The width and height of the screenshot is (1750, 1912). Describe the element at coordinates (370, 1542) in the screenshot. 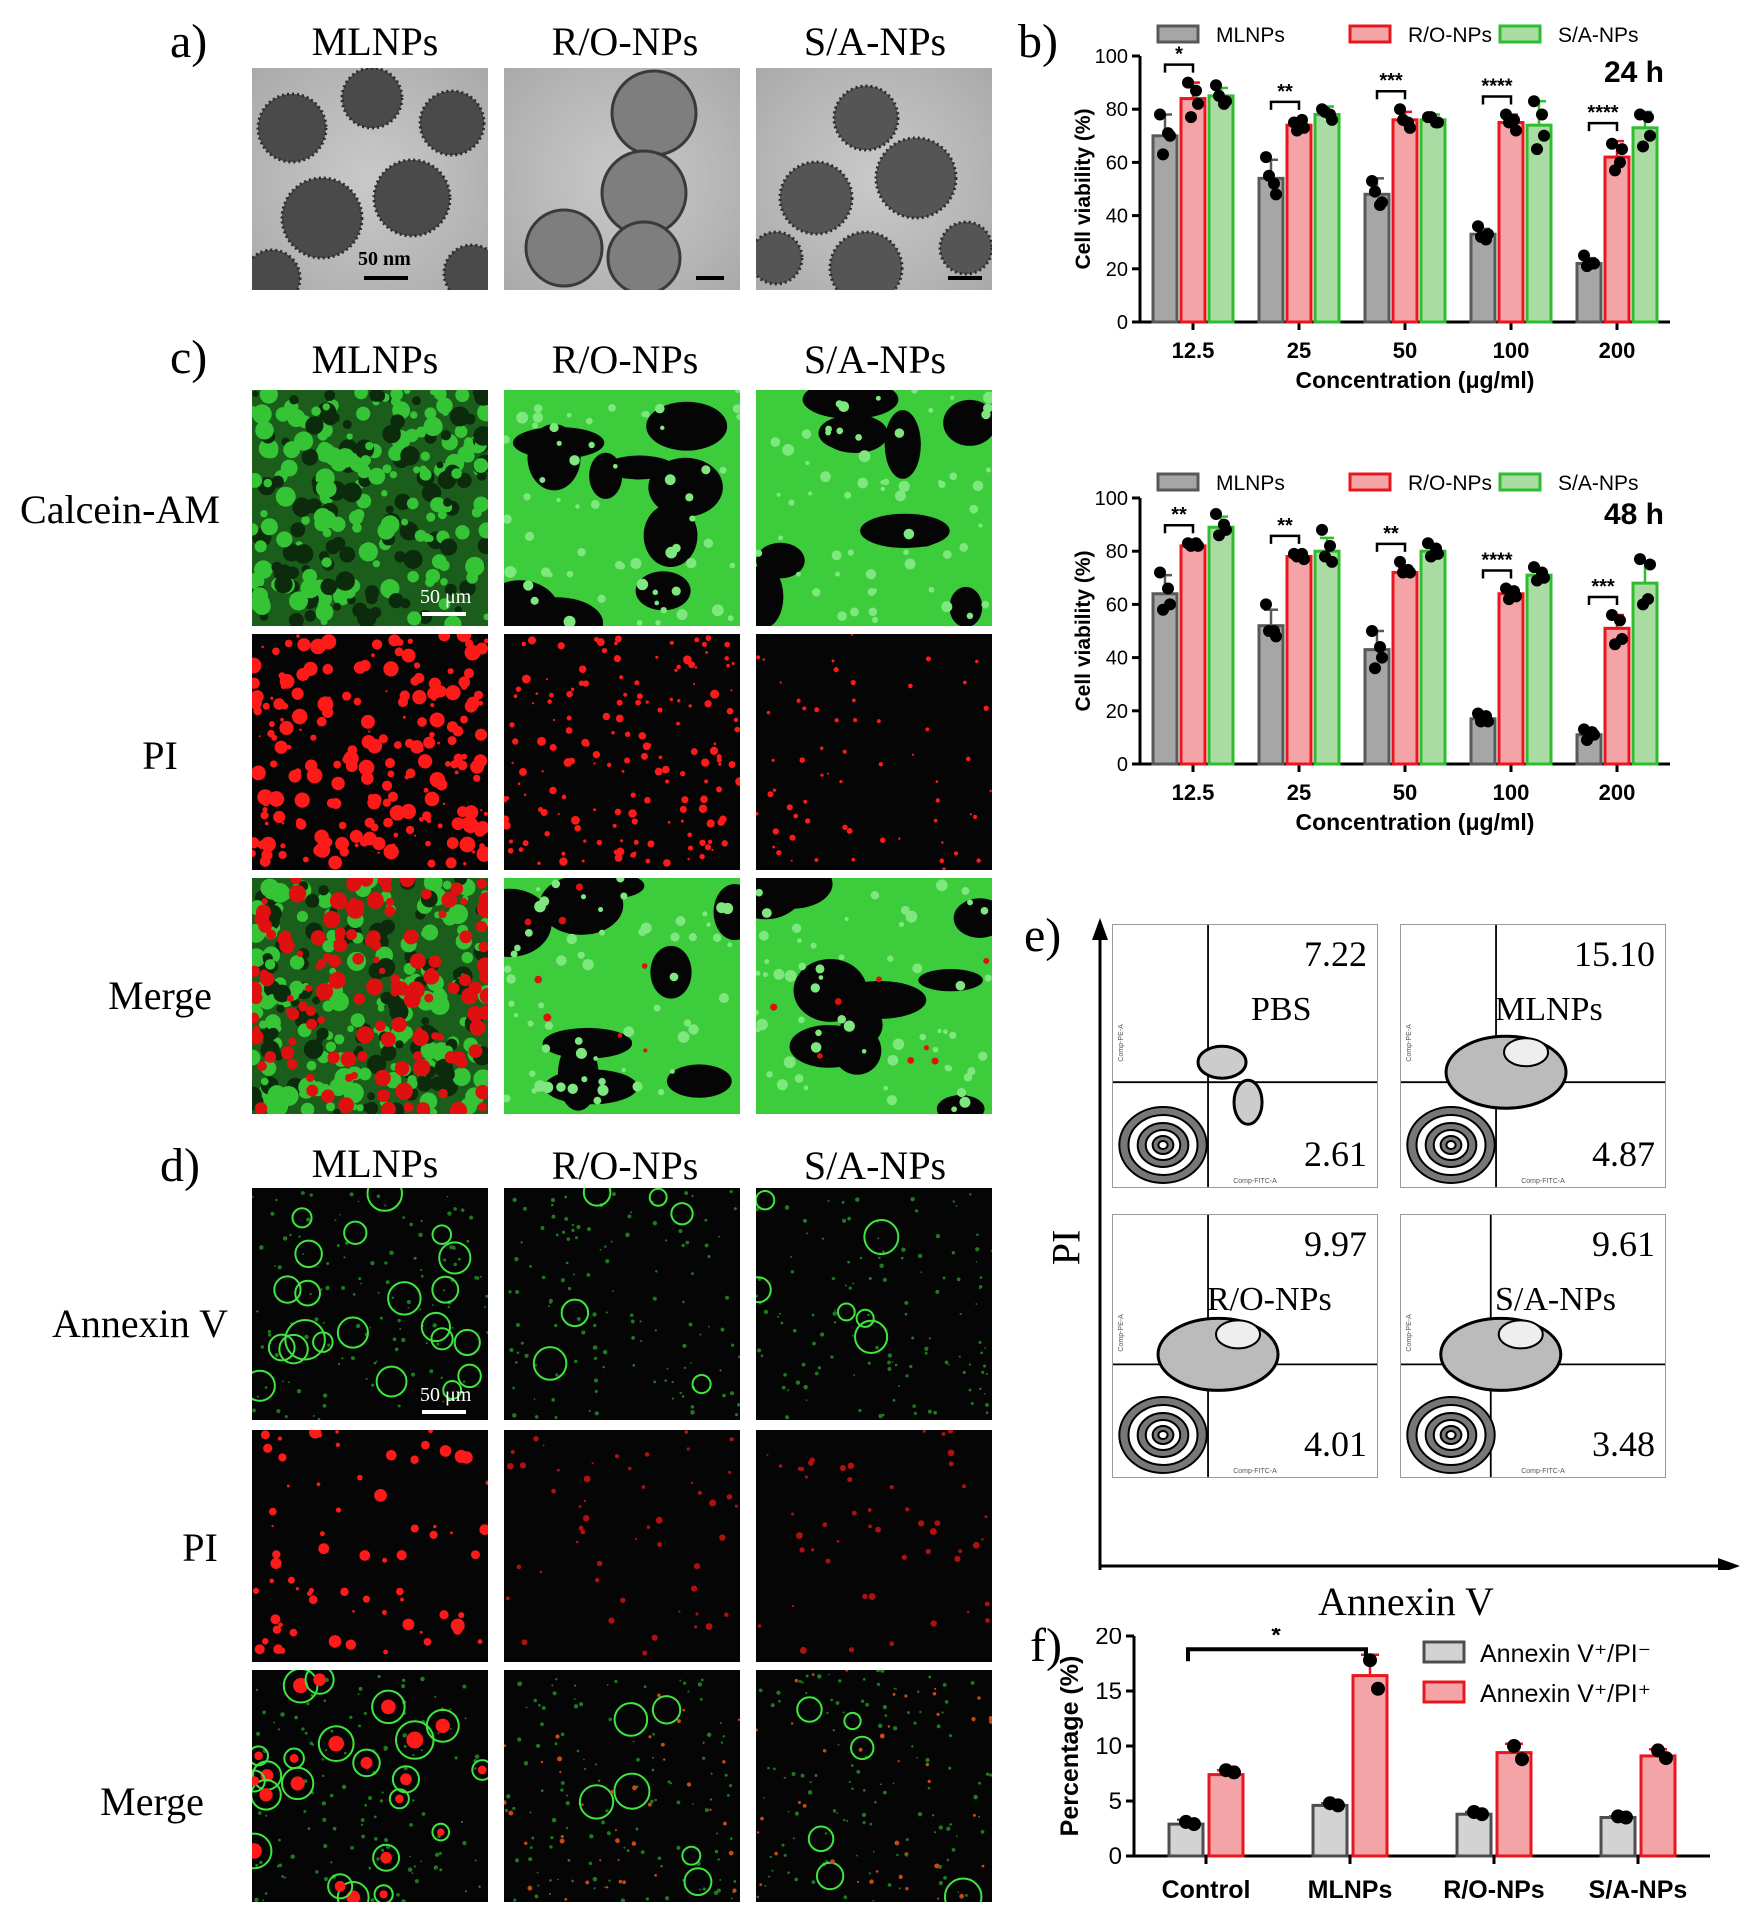

I see `panel-d-pi-mlnps-texture` at that location.